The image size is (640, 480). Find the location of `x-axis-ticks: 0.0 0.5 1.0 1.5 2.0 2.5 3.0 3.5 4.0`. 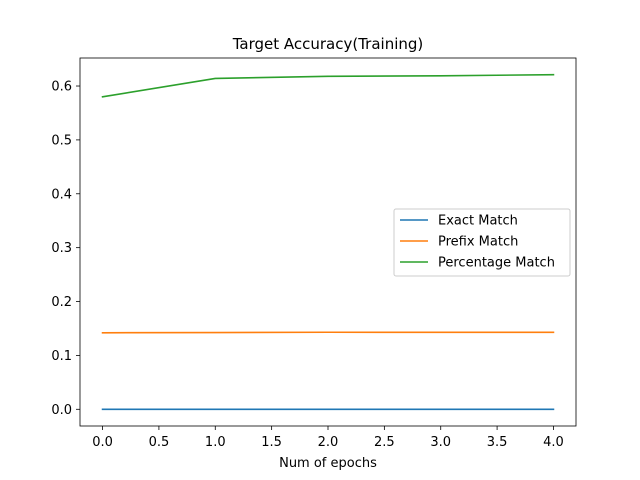

x-axis-ticks: 0.0 0.5 1.0 1.5 2.0 2.5 3.0 3.5 4.0 is located at coordinates (328, 438).